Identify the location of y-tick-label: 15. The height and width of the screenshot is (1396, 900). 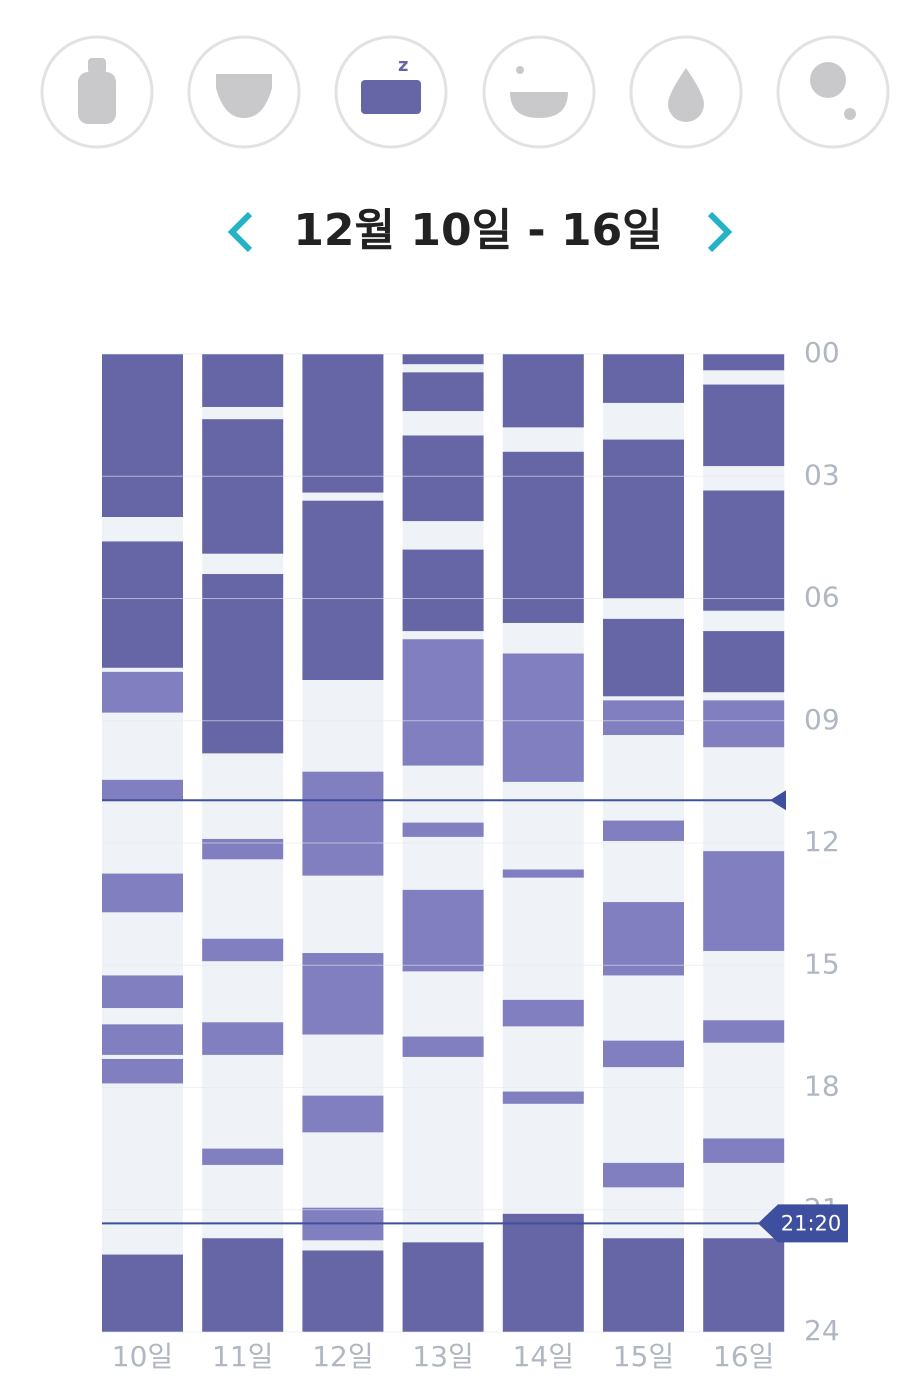
(822, 963).